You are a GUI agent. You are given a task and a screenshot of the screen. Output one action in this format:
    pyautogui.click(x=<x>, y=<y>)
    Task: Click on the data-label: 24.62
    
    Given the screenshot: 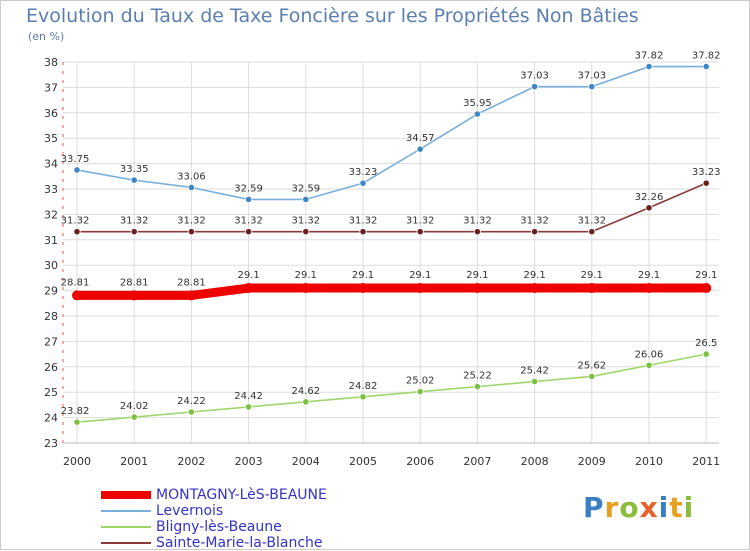 What is the action you would take?
    pyautogui.click(x=305, y=391)
    